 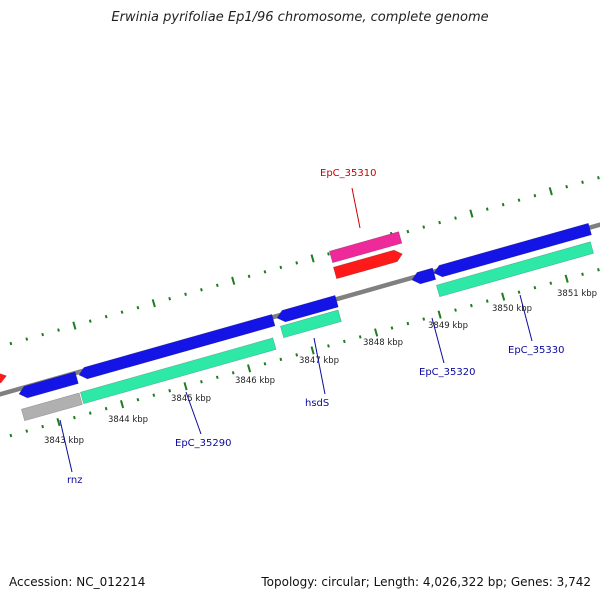 I want to click on tick-label: 3848 kbp, so click(x=383, y=343).